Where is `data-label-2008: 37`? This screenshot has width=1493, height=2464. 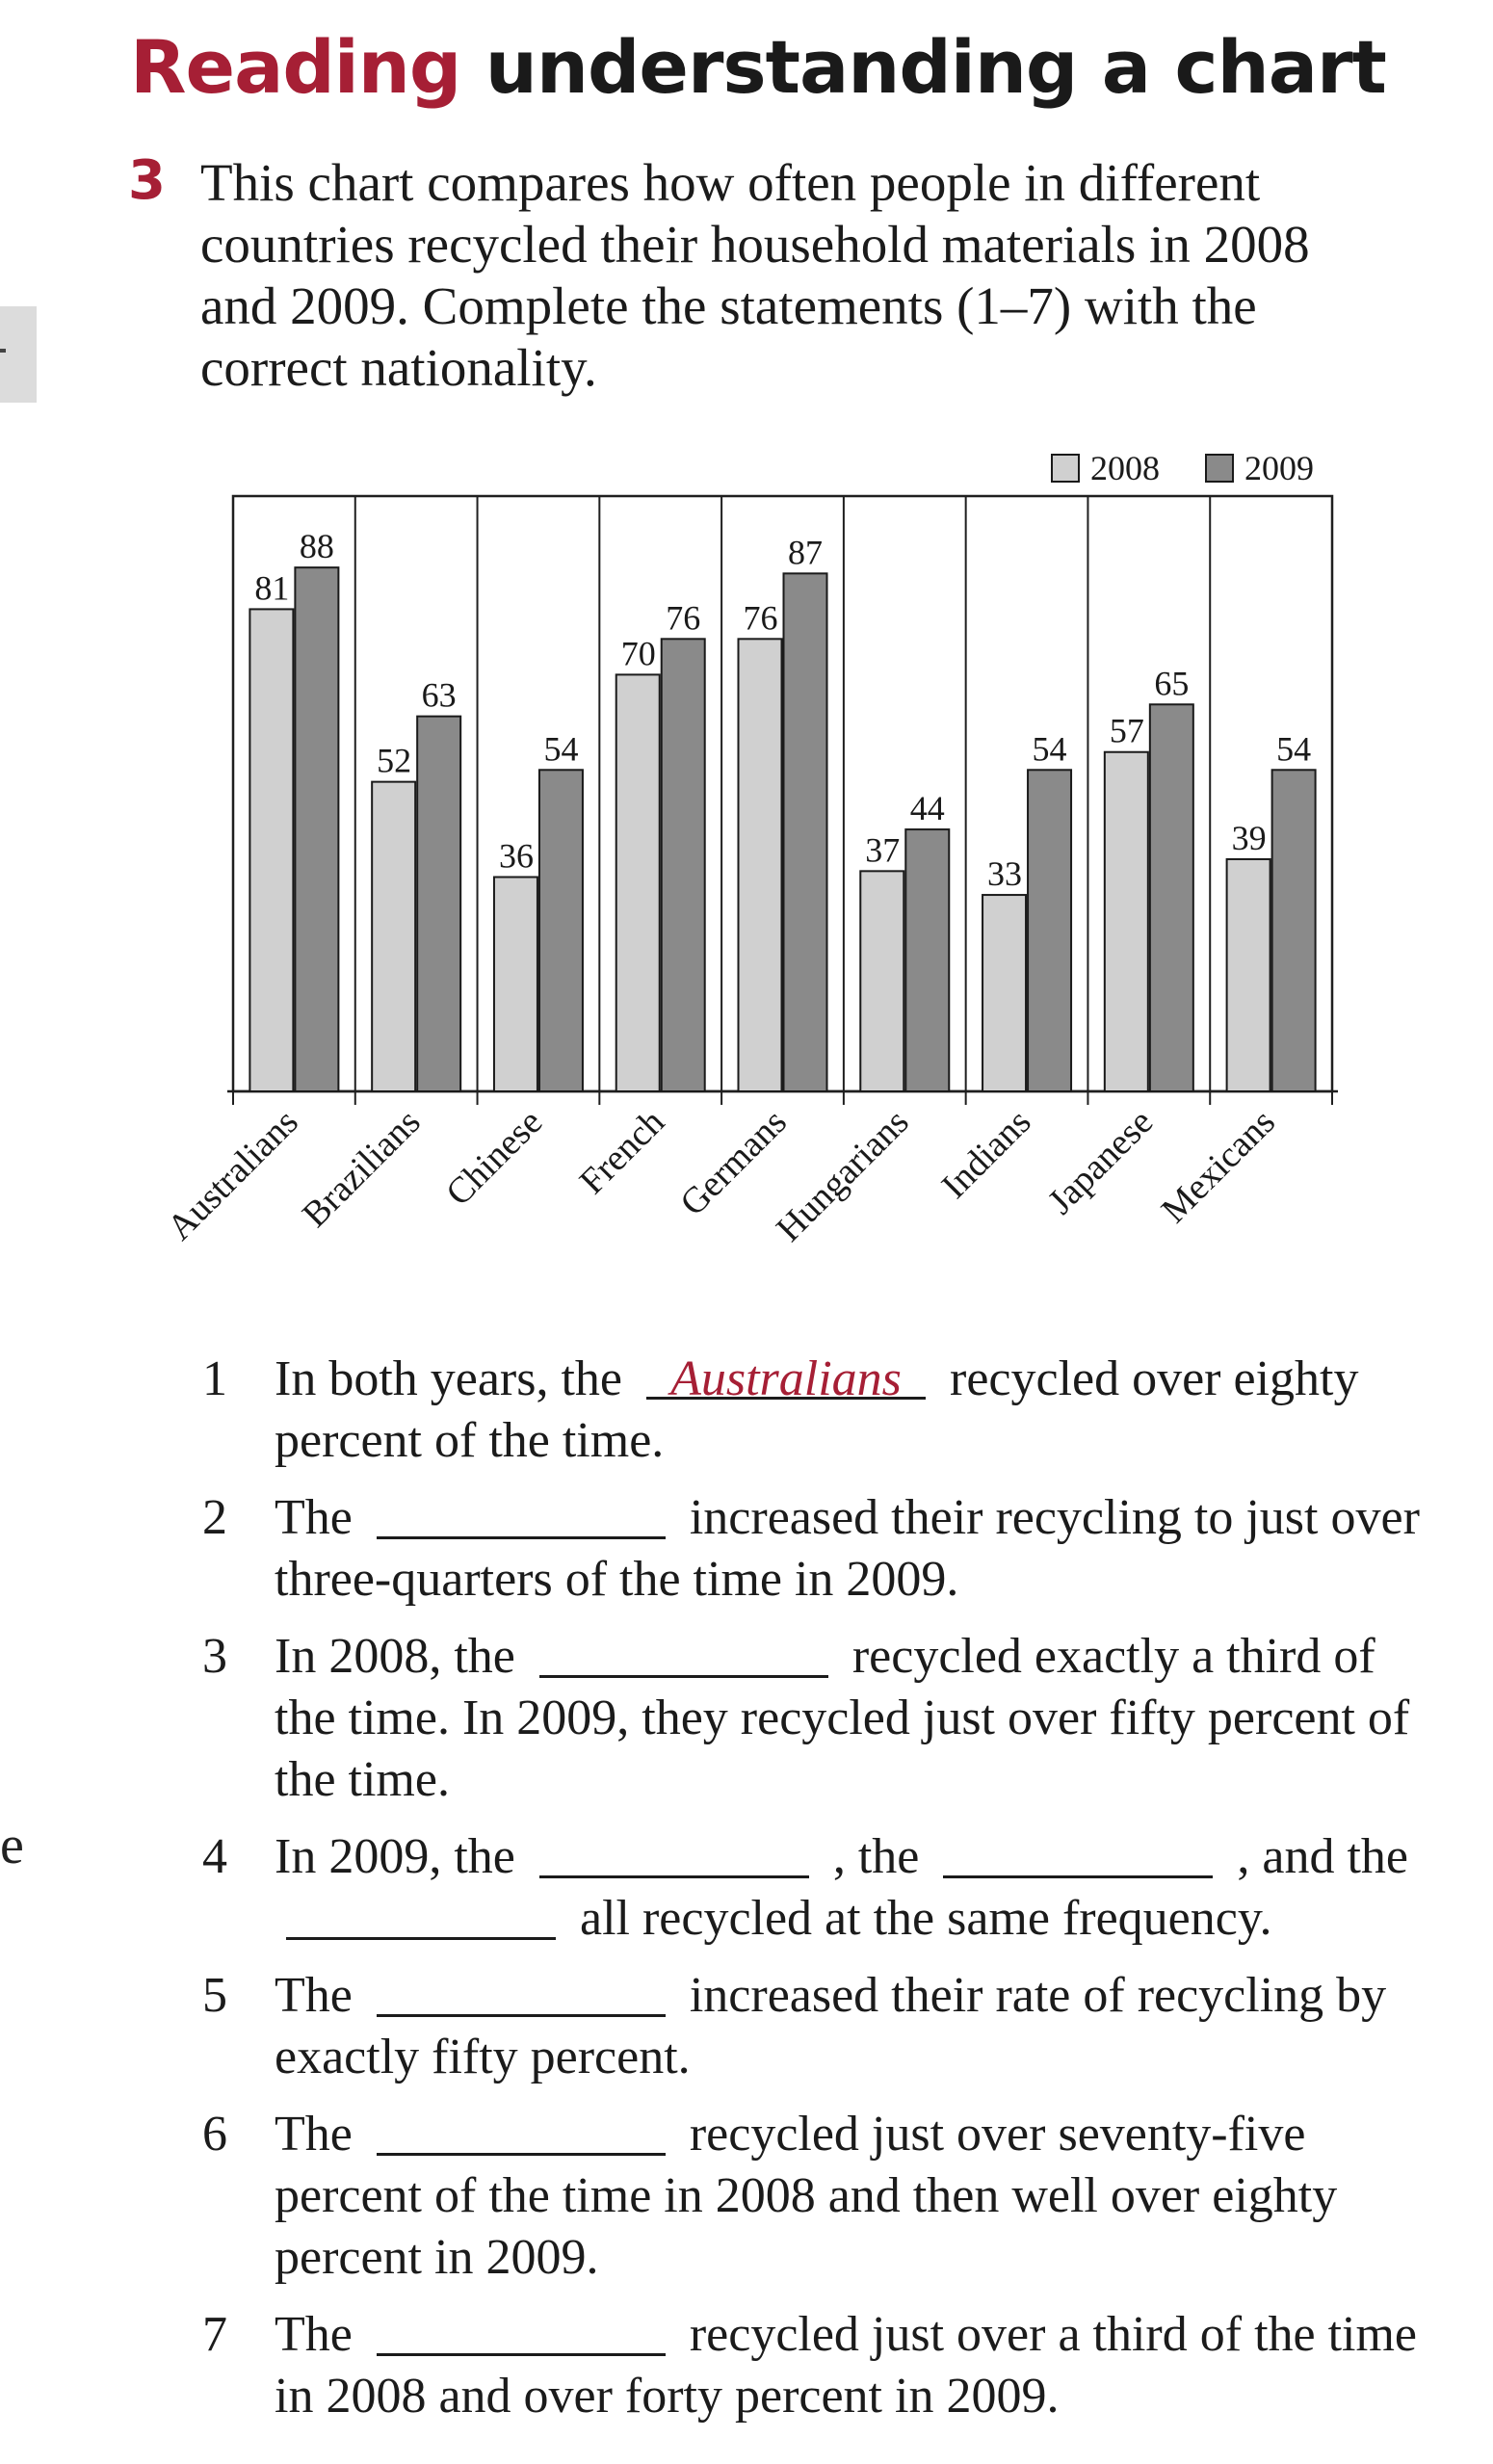 data-label-2008: 37 is located at coordinates (882, 849).